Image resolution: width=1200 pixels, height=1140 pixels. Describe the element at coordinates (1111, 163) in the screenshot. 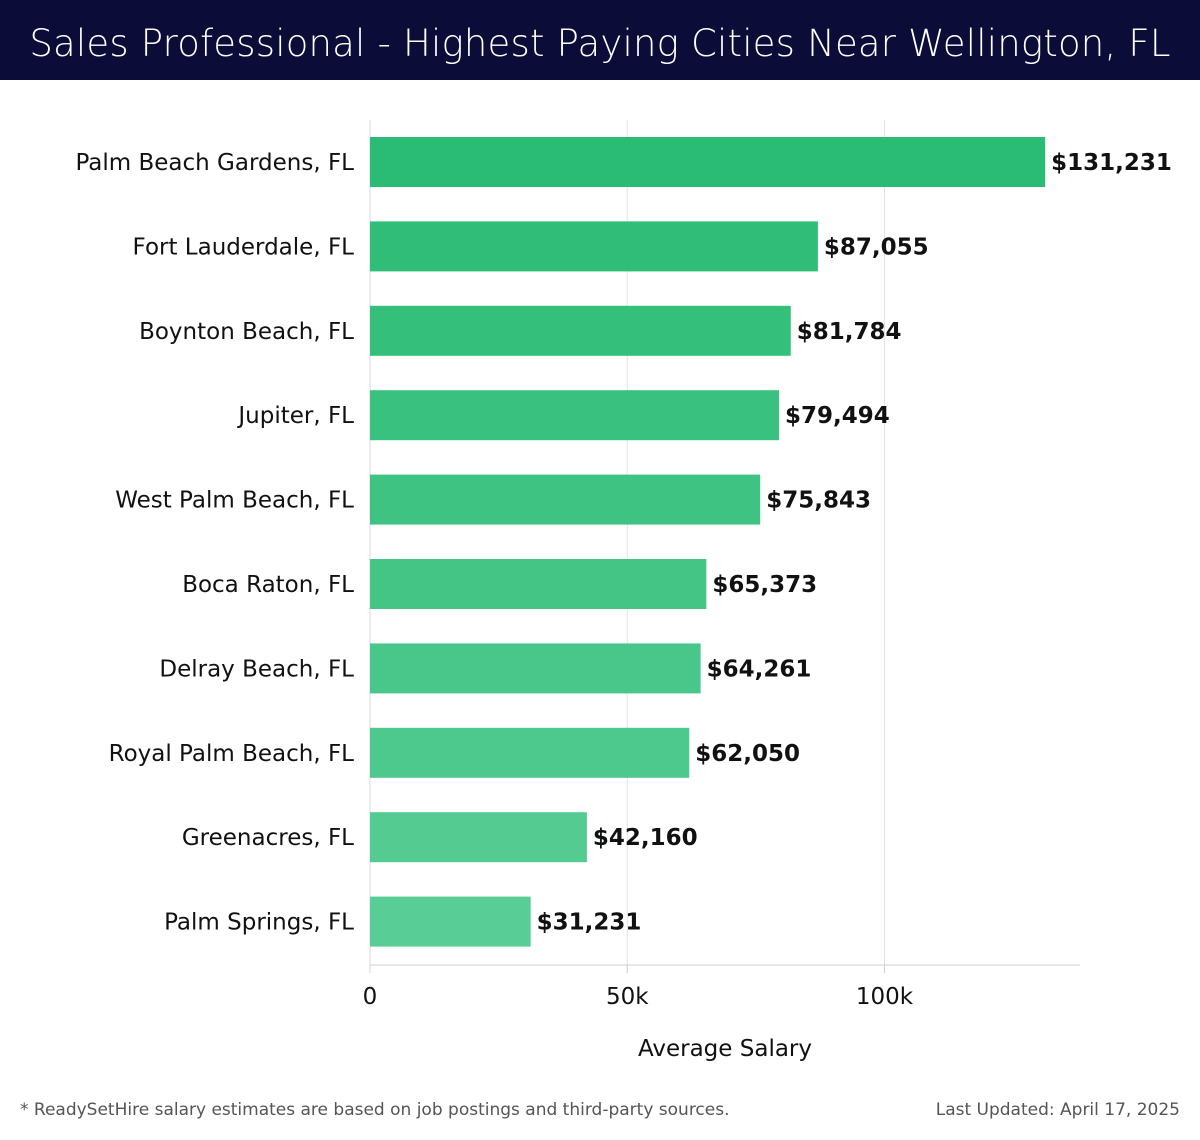

I see `value-label: $131,231` at that location.